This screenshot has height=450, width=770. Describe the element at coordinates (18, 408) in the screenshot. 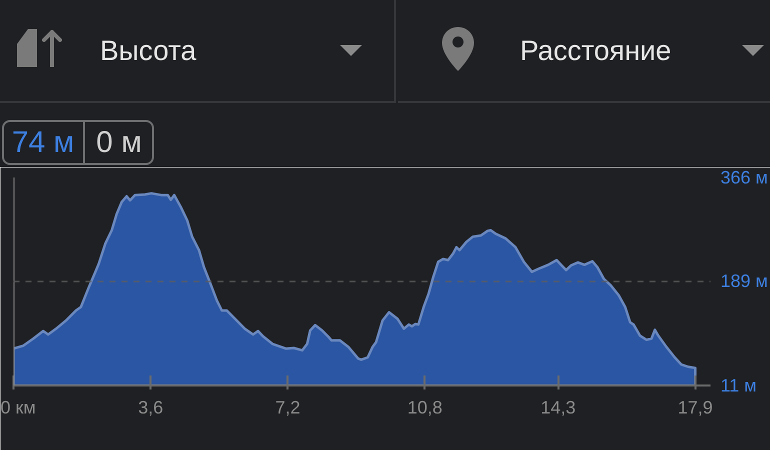

I see `x-tick-label: 0 км` at that location.